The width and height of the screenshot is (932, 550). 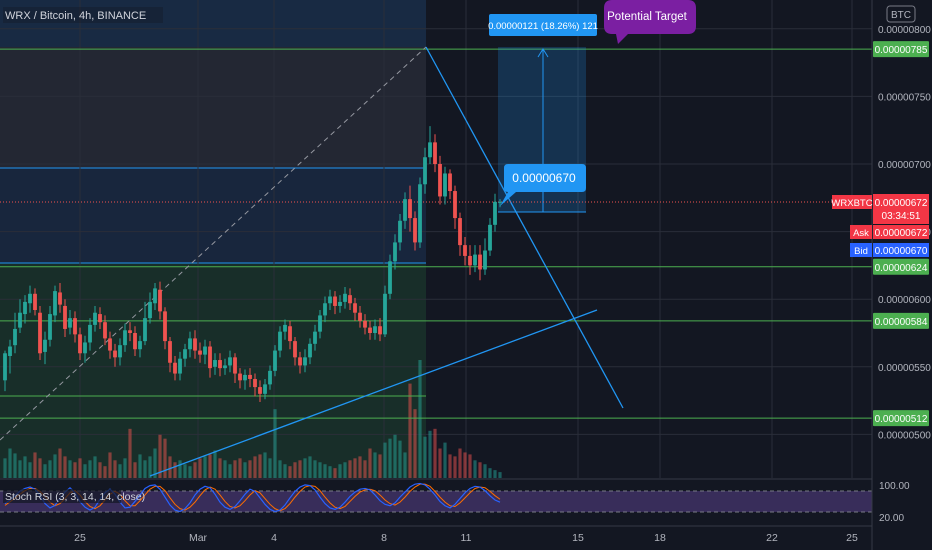 I want to click on ask-value-box, so click(x=901, y=232).